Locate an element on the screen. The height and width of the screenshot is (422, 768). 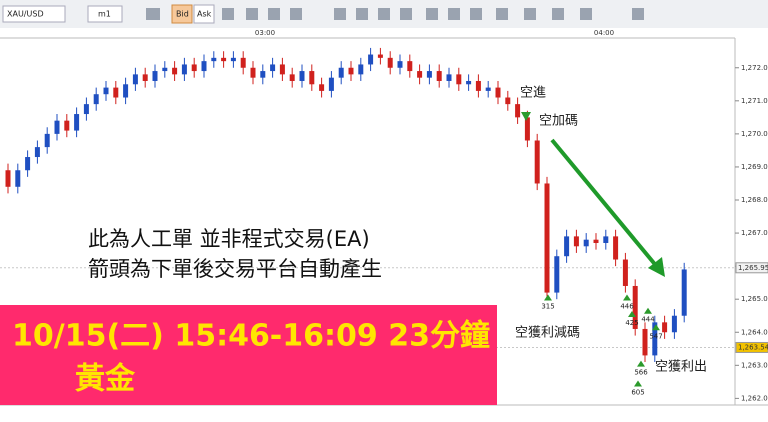
trade-label: 446 is located at coordinates (627, 307).